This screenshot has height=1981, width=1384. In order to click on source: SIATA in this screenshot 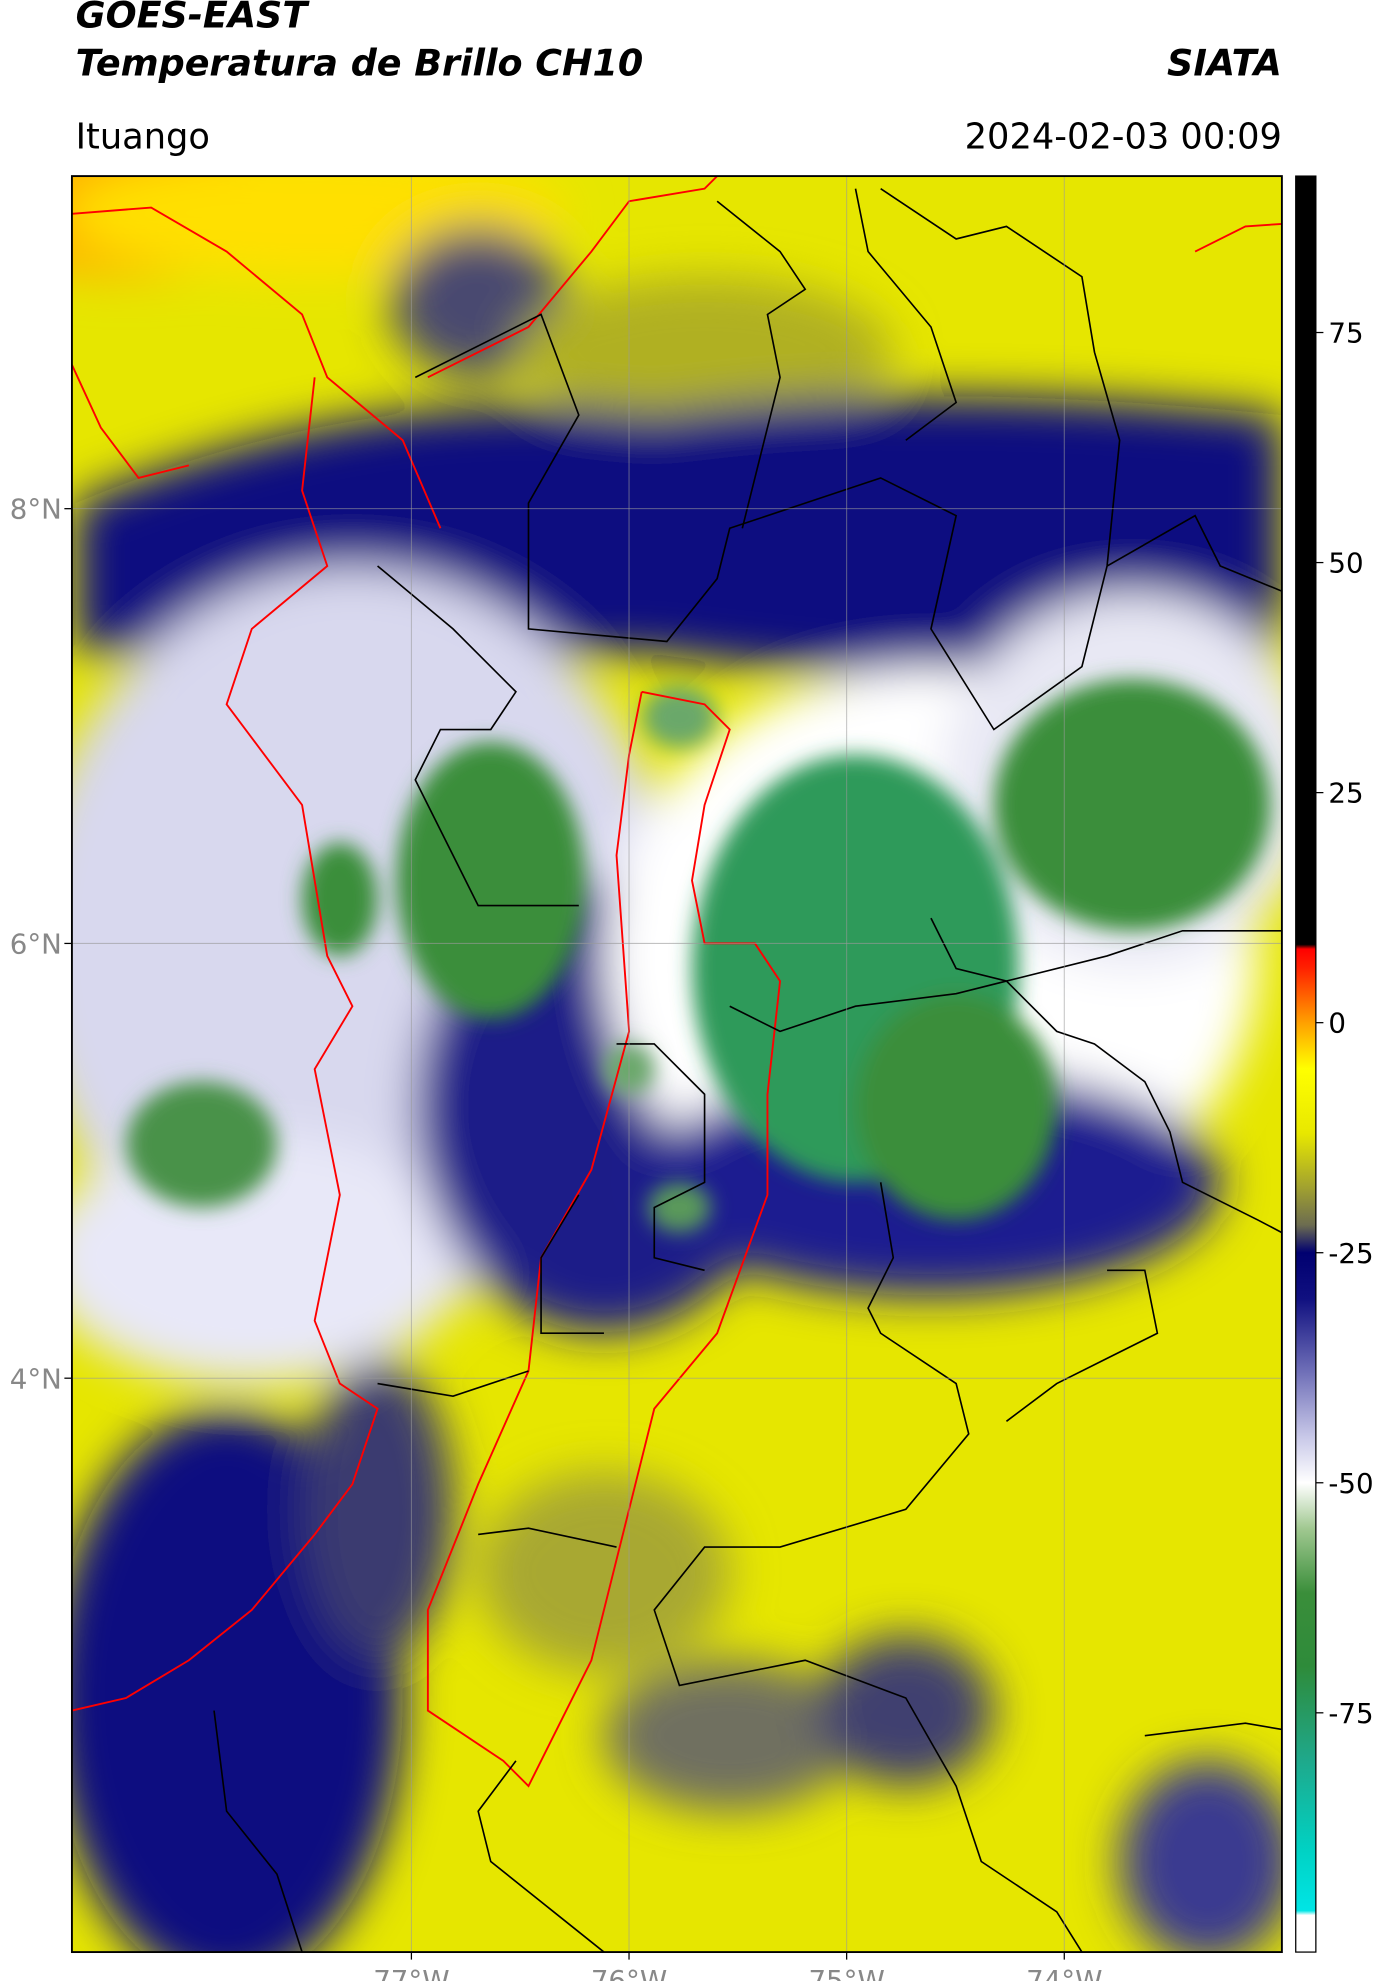, I will do `click(1224, 62)`.